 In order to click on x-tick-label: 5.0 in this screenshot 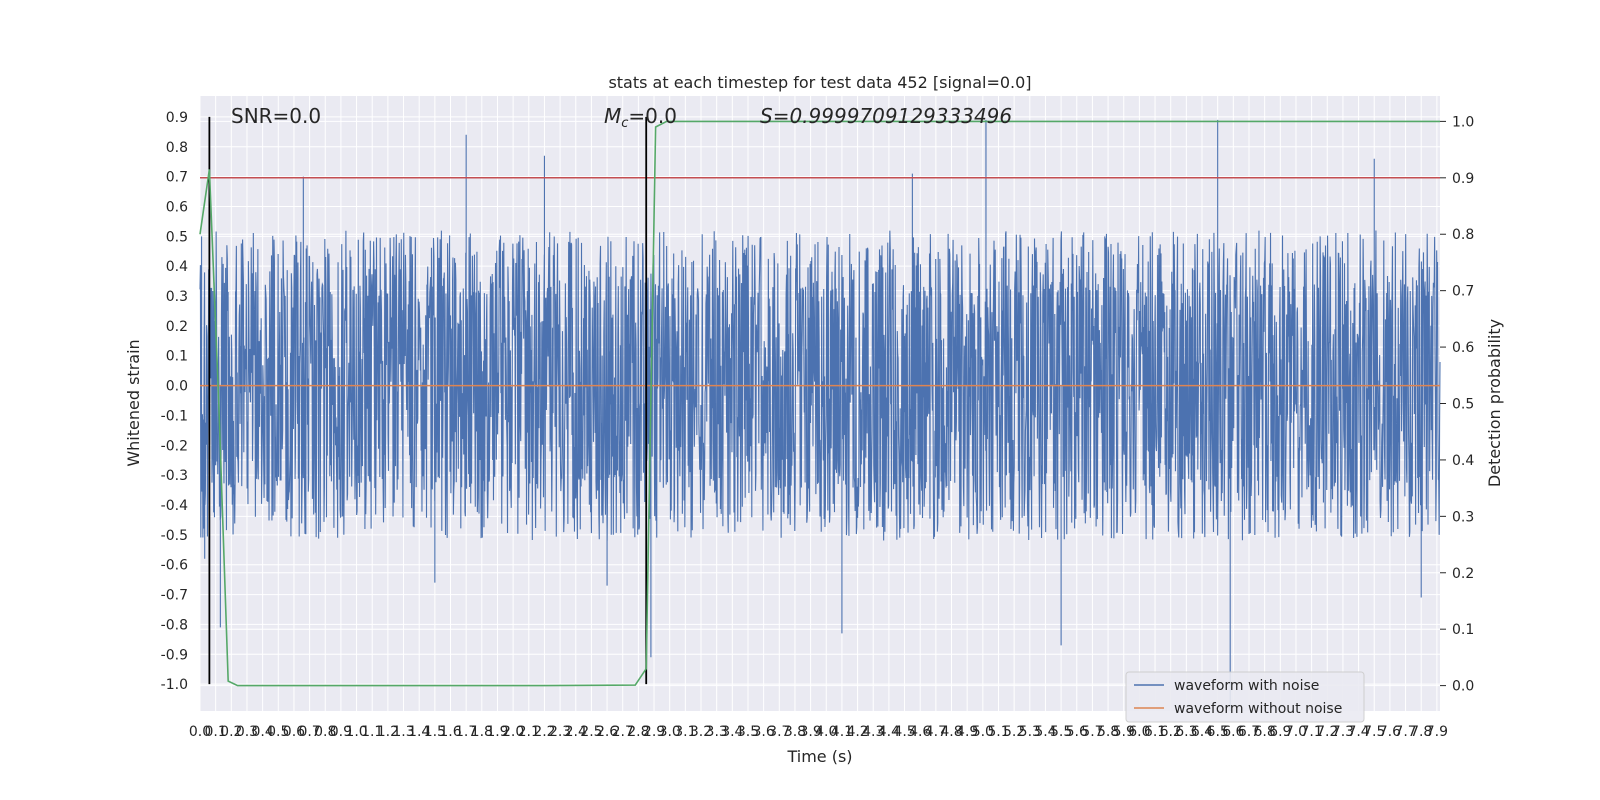, I will do `click(983, 732)`.